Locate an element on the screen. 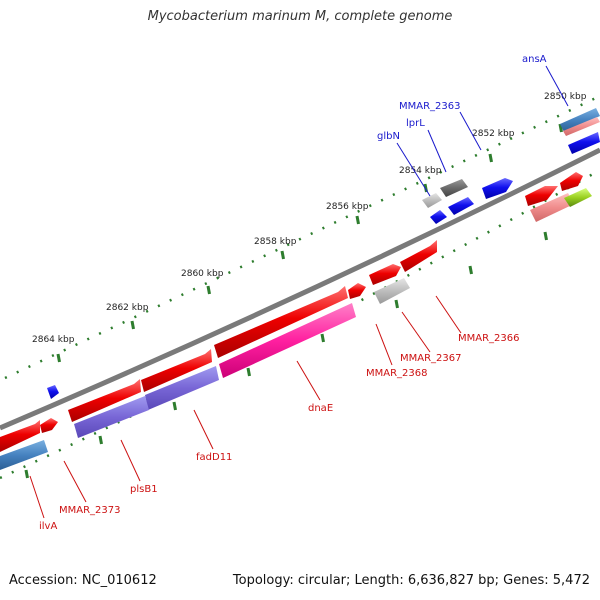  gene-label-lprL: lprL is located at coordinates (415, 123).